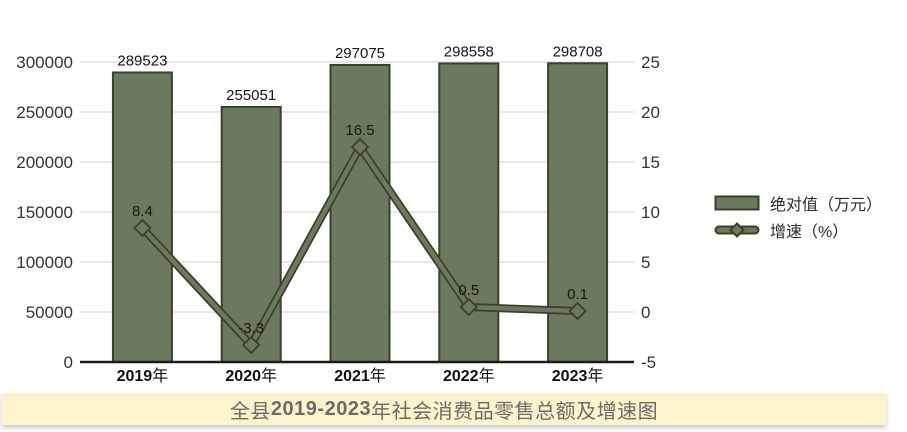 This screenshot has height=432, width=907. I want to click on right-axis-tick-label: 5, so click(645, 262).